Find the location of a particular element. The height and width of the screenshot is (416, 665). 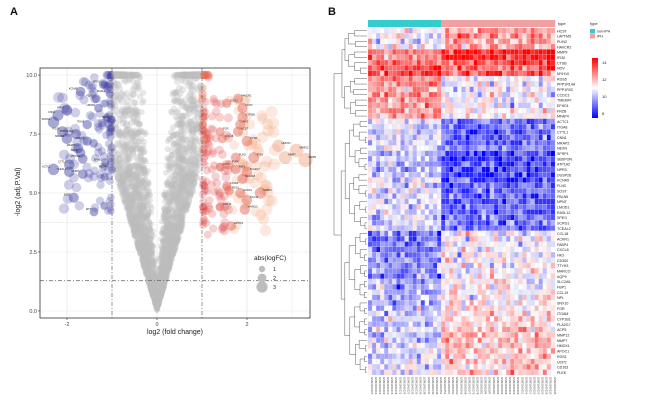

gene-label: HMOX1 is located at coordinates (287, 143).